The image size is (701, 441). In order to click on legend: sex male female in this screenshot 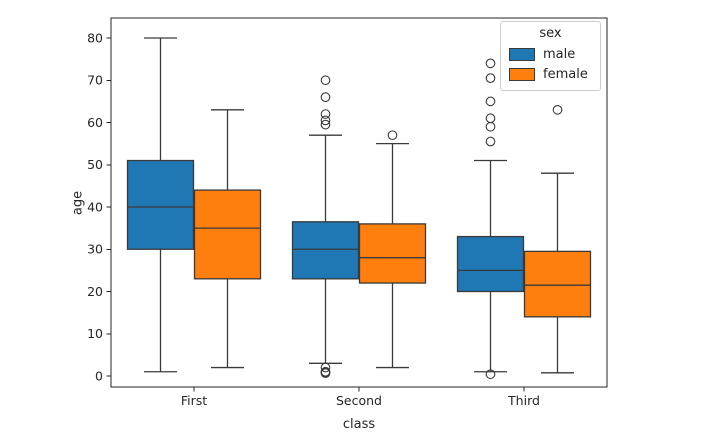, I will do `click(550, 56)`.